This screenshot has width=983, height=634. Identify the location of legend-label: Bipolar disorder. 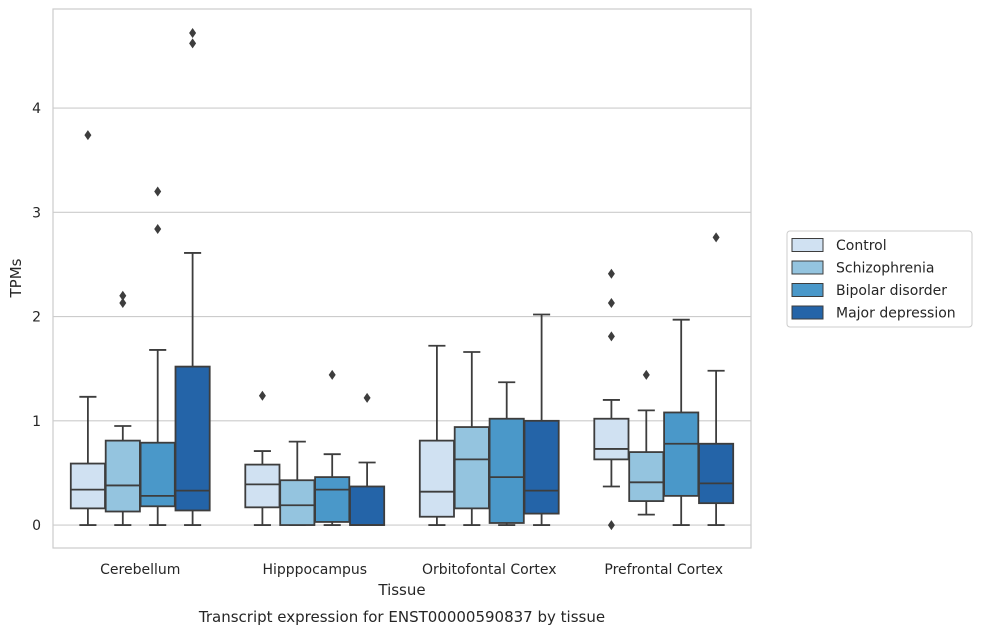
(891, 291).